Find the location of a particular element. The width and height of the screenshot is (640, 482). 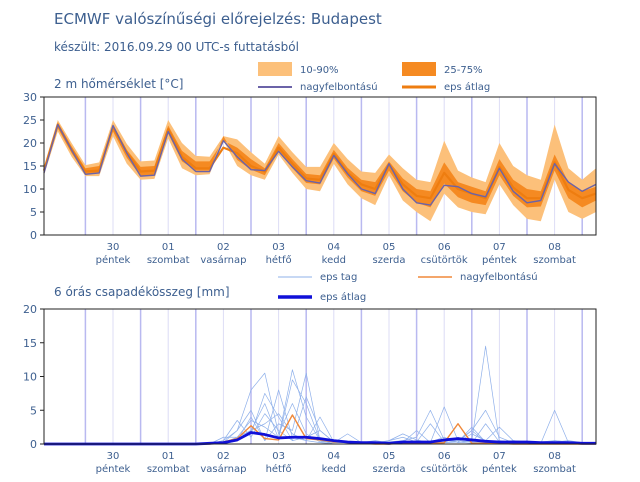

temp-ytick-label: 0 is located at coordinates (33, 235).